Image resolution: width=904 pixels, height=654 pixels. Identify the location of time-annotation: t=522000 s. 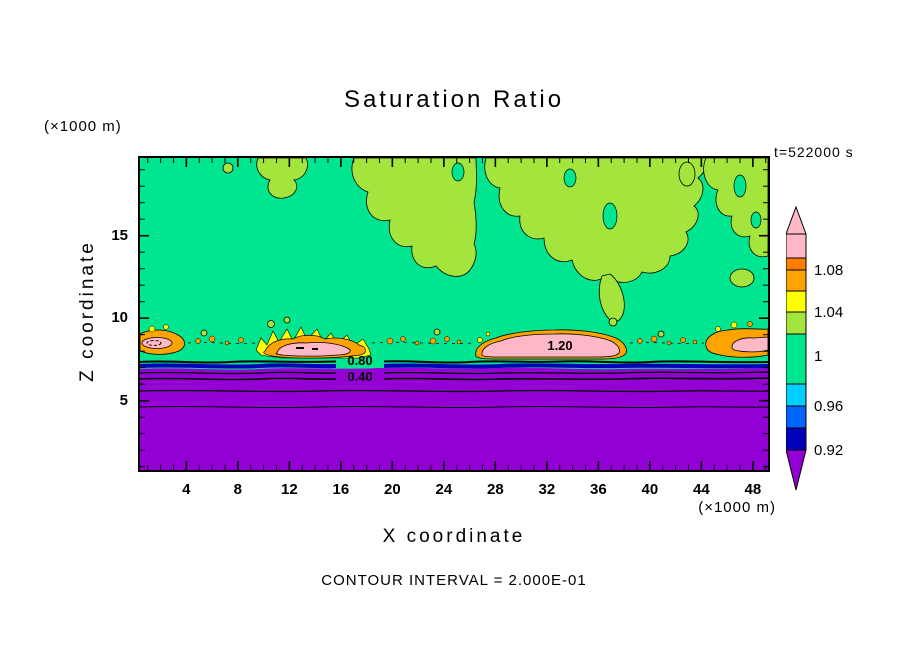
(814, 152).